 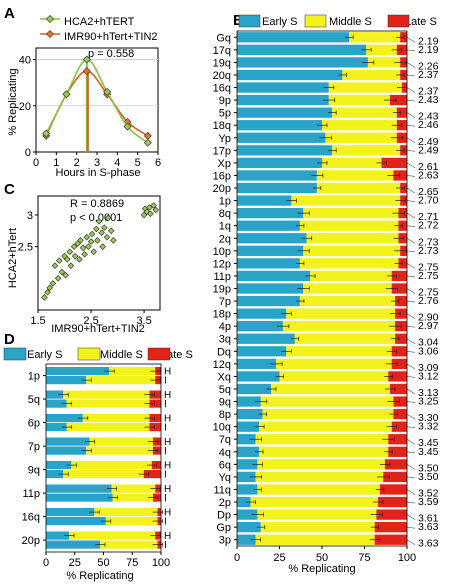 I want to click on panel-b-score-label: 2.61, so click(x=428, y=167).